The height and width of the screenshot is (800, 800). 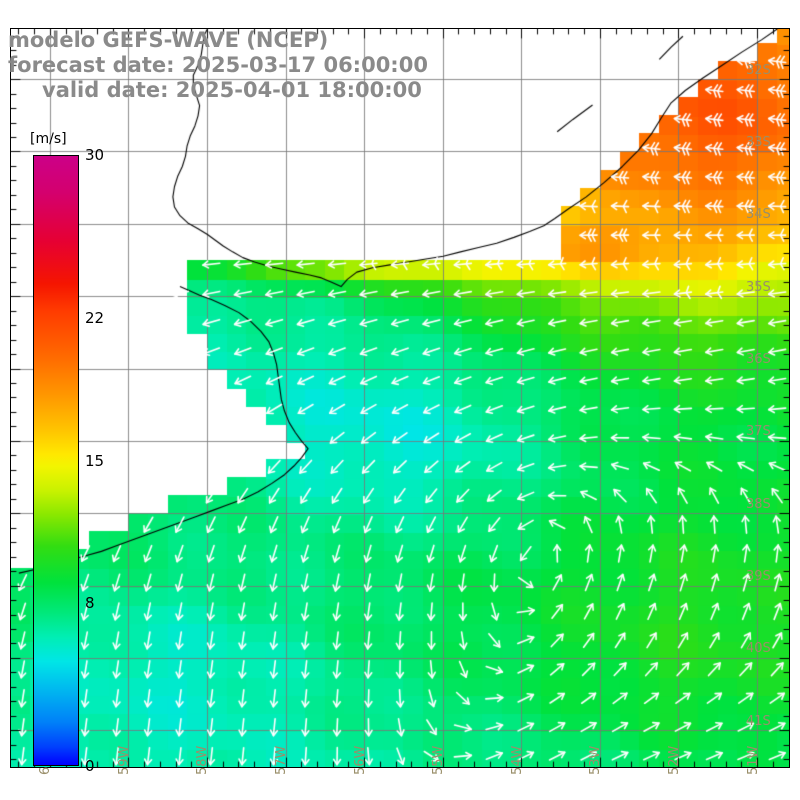 What do you see at coordinates (90, 766) in the screenshot?
I see `colorbar-tick-0: 0` at bounding box center [90, 766].